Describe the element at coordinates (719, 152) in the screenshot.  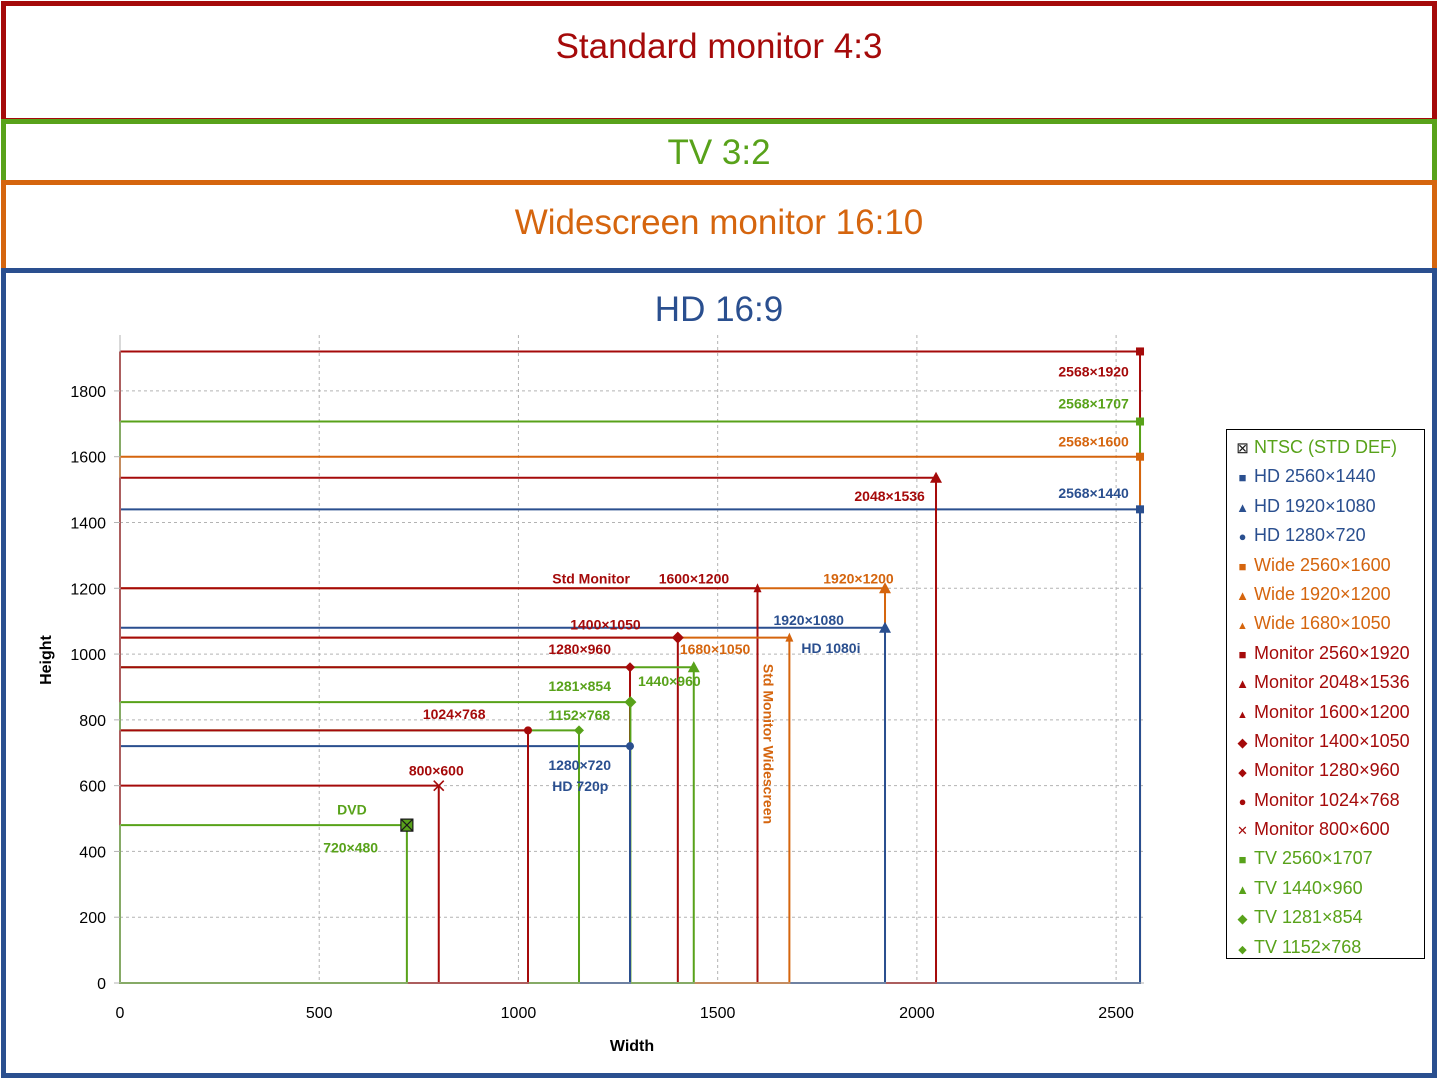
I see `tv-title: TV 3:2` at that location.